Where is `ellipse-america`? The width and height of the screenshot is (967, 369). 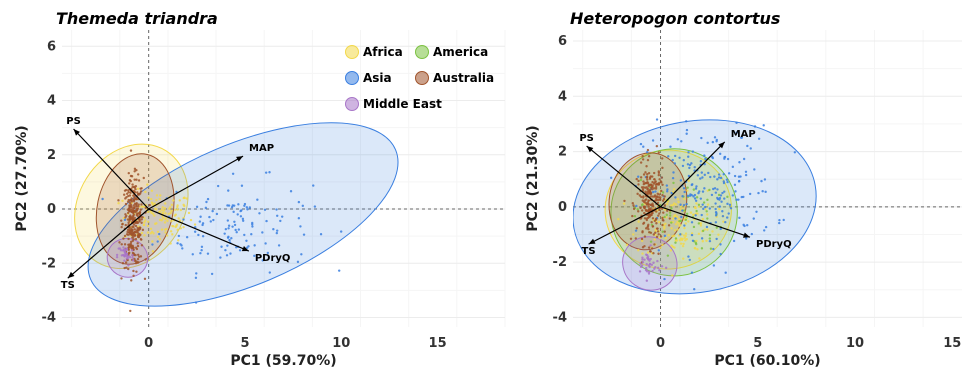
ellipse-america is located at coordinates (674, 212).